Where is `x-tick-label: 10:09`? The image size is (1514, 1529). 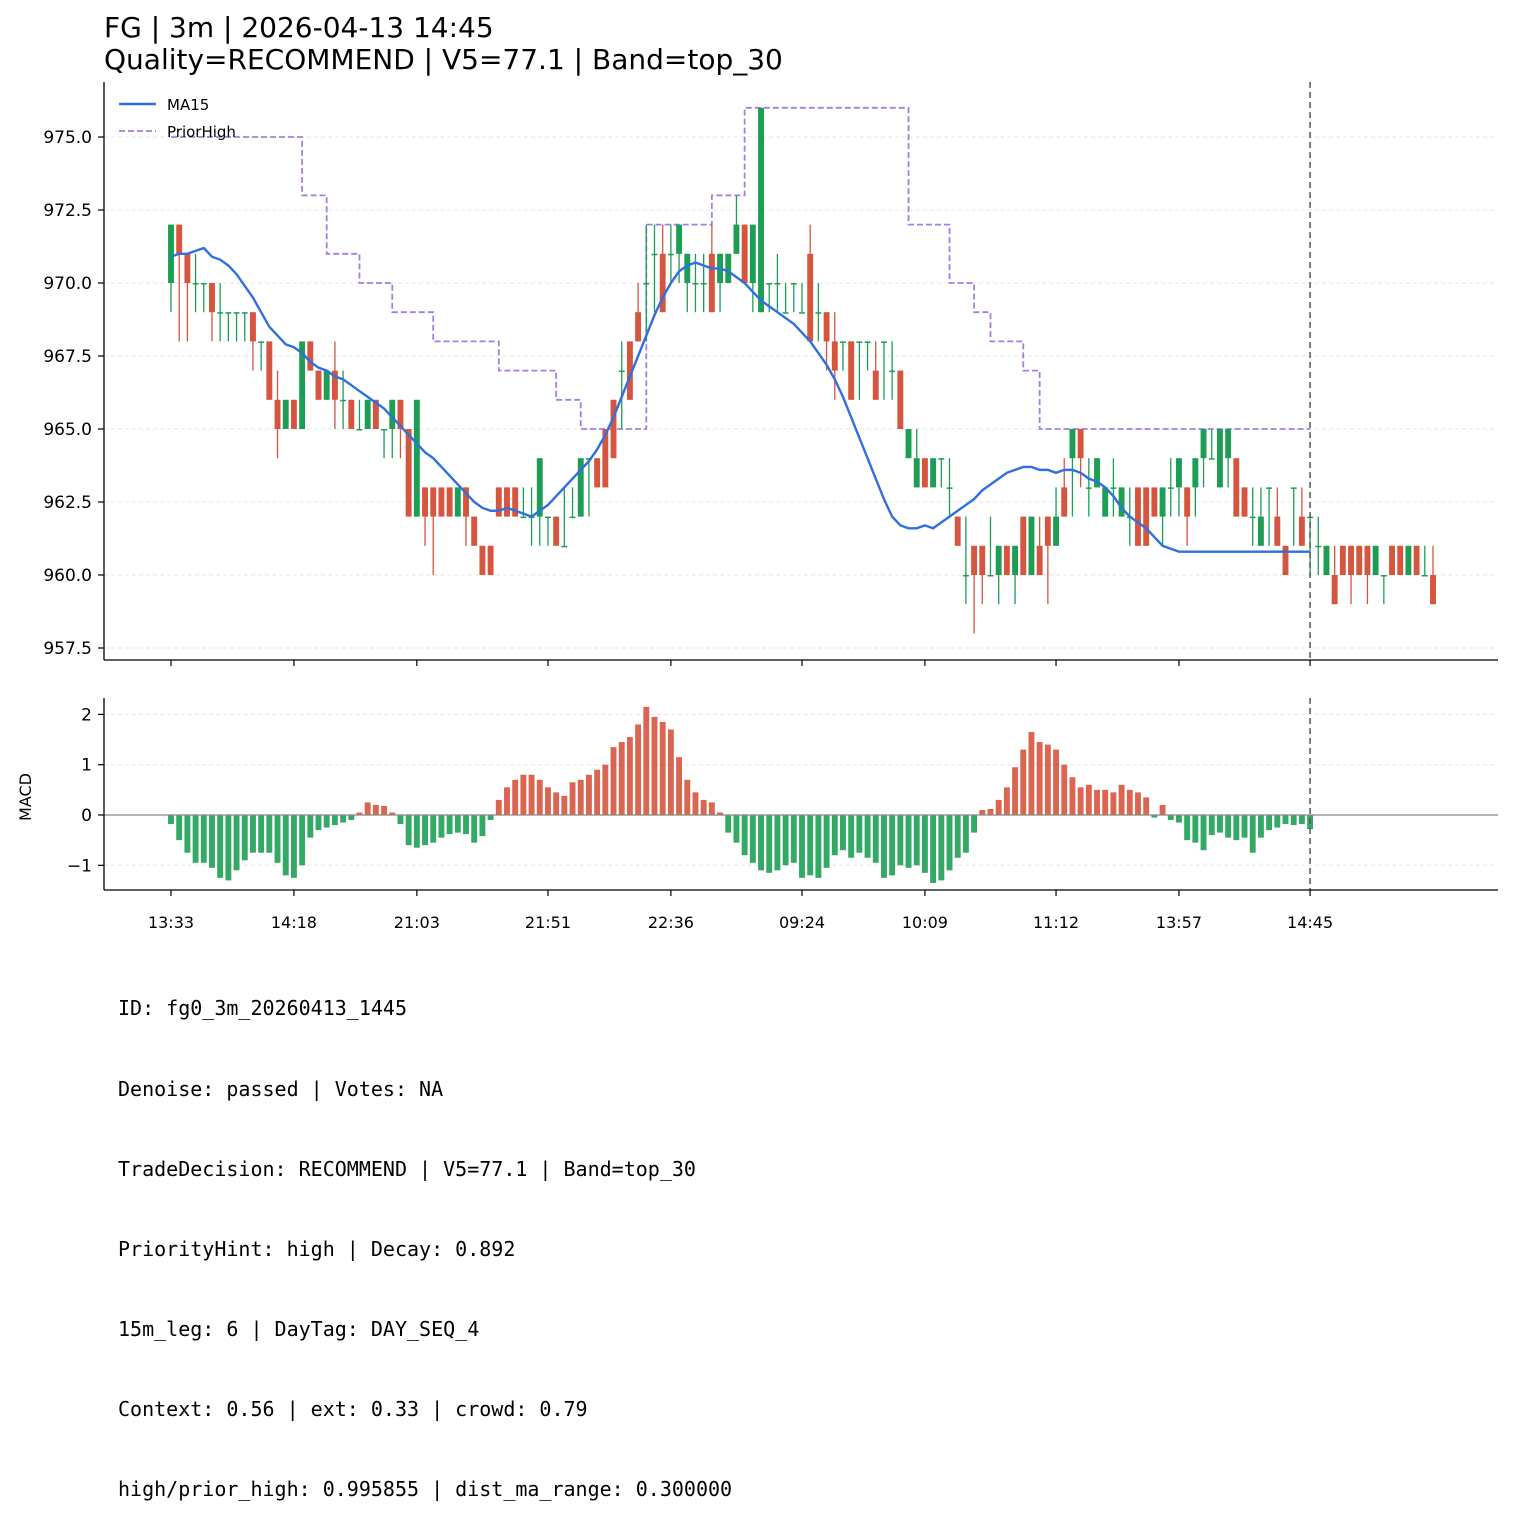 x-tick-label: 10:09 is located at coordinates (925, 922).